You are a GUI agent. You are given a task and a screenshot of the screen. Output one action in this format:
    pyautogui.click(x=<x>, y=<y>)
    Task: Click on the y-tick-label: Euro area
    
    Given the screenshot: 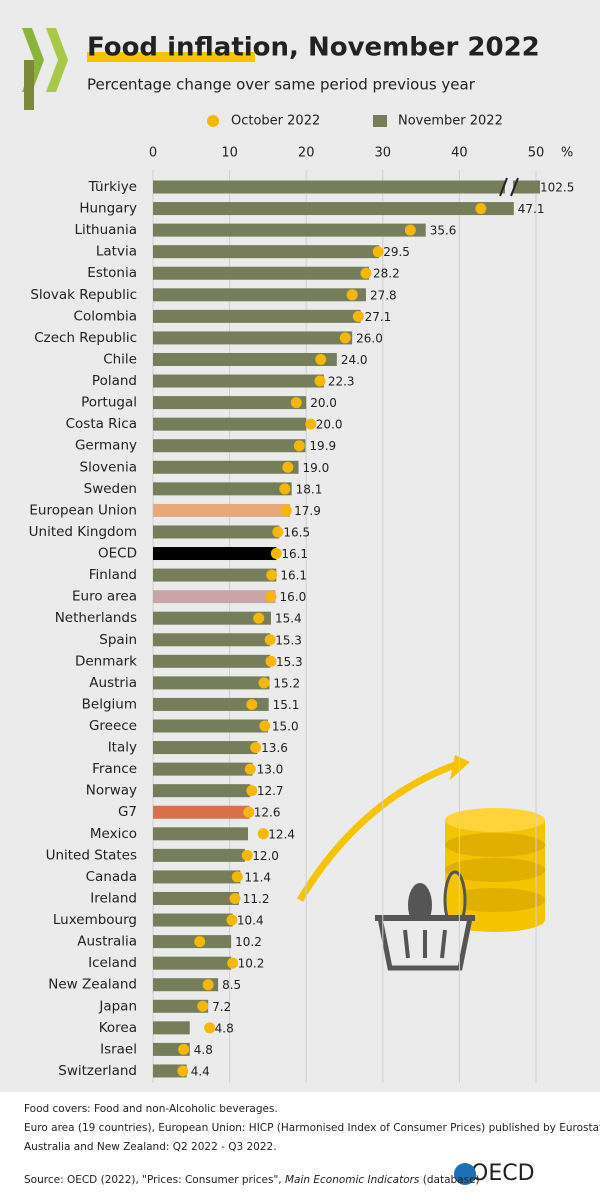 What is the action you would take?
    pyautogui.click(x=104, y=597)
    